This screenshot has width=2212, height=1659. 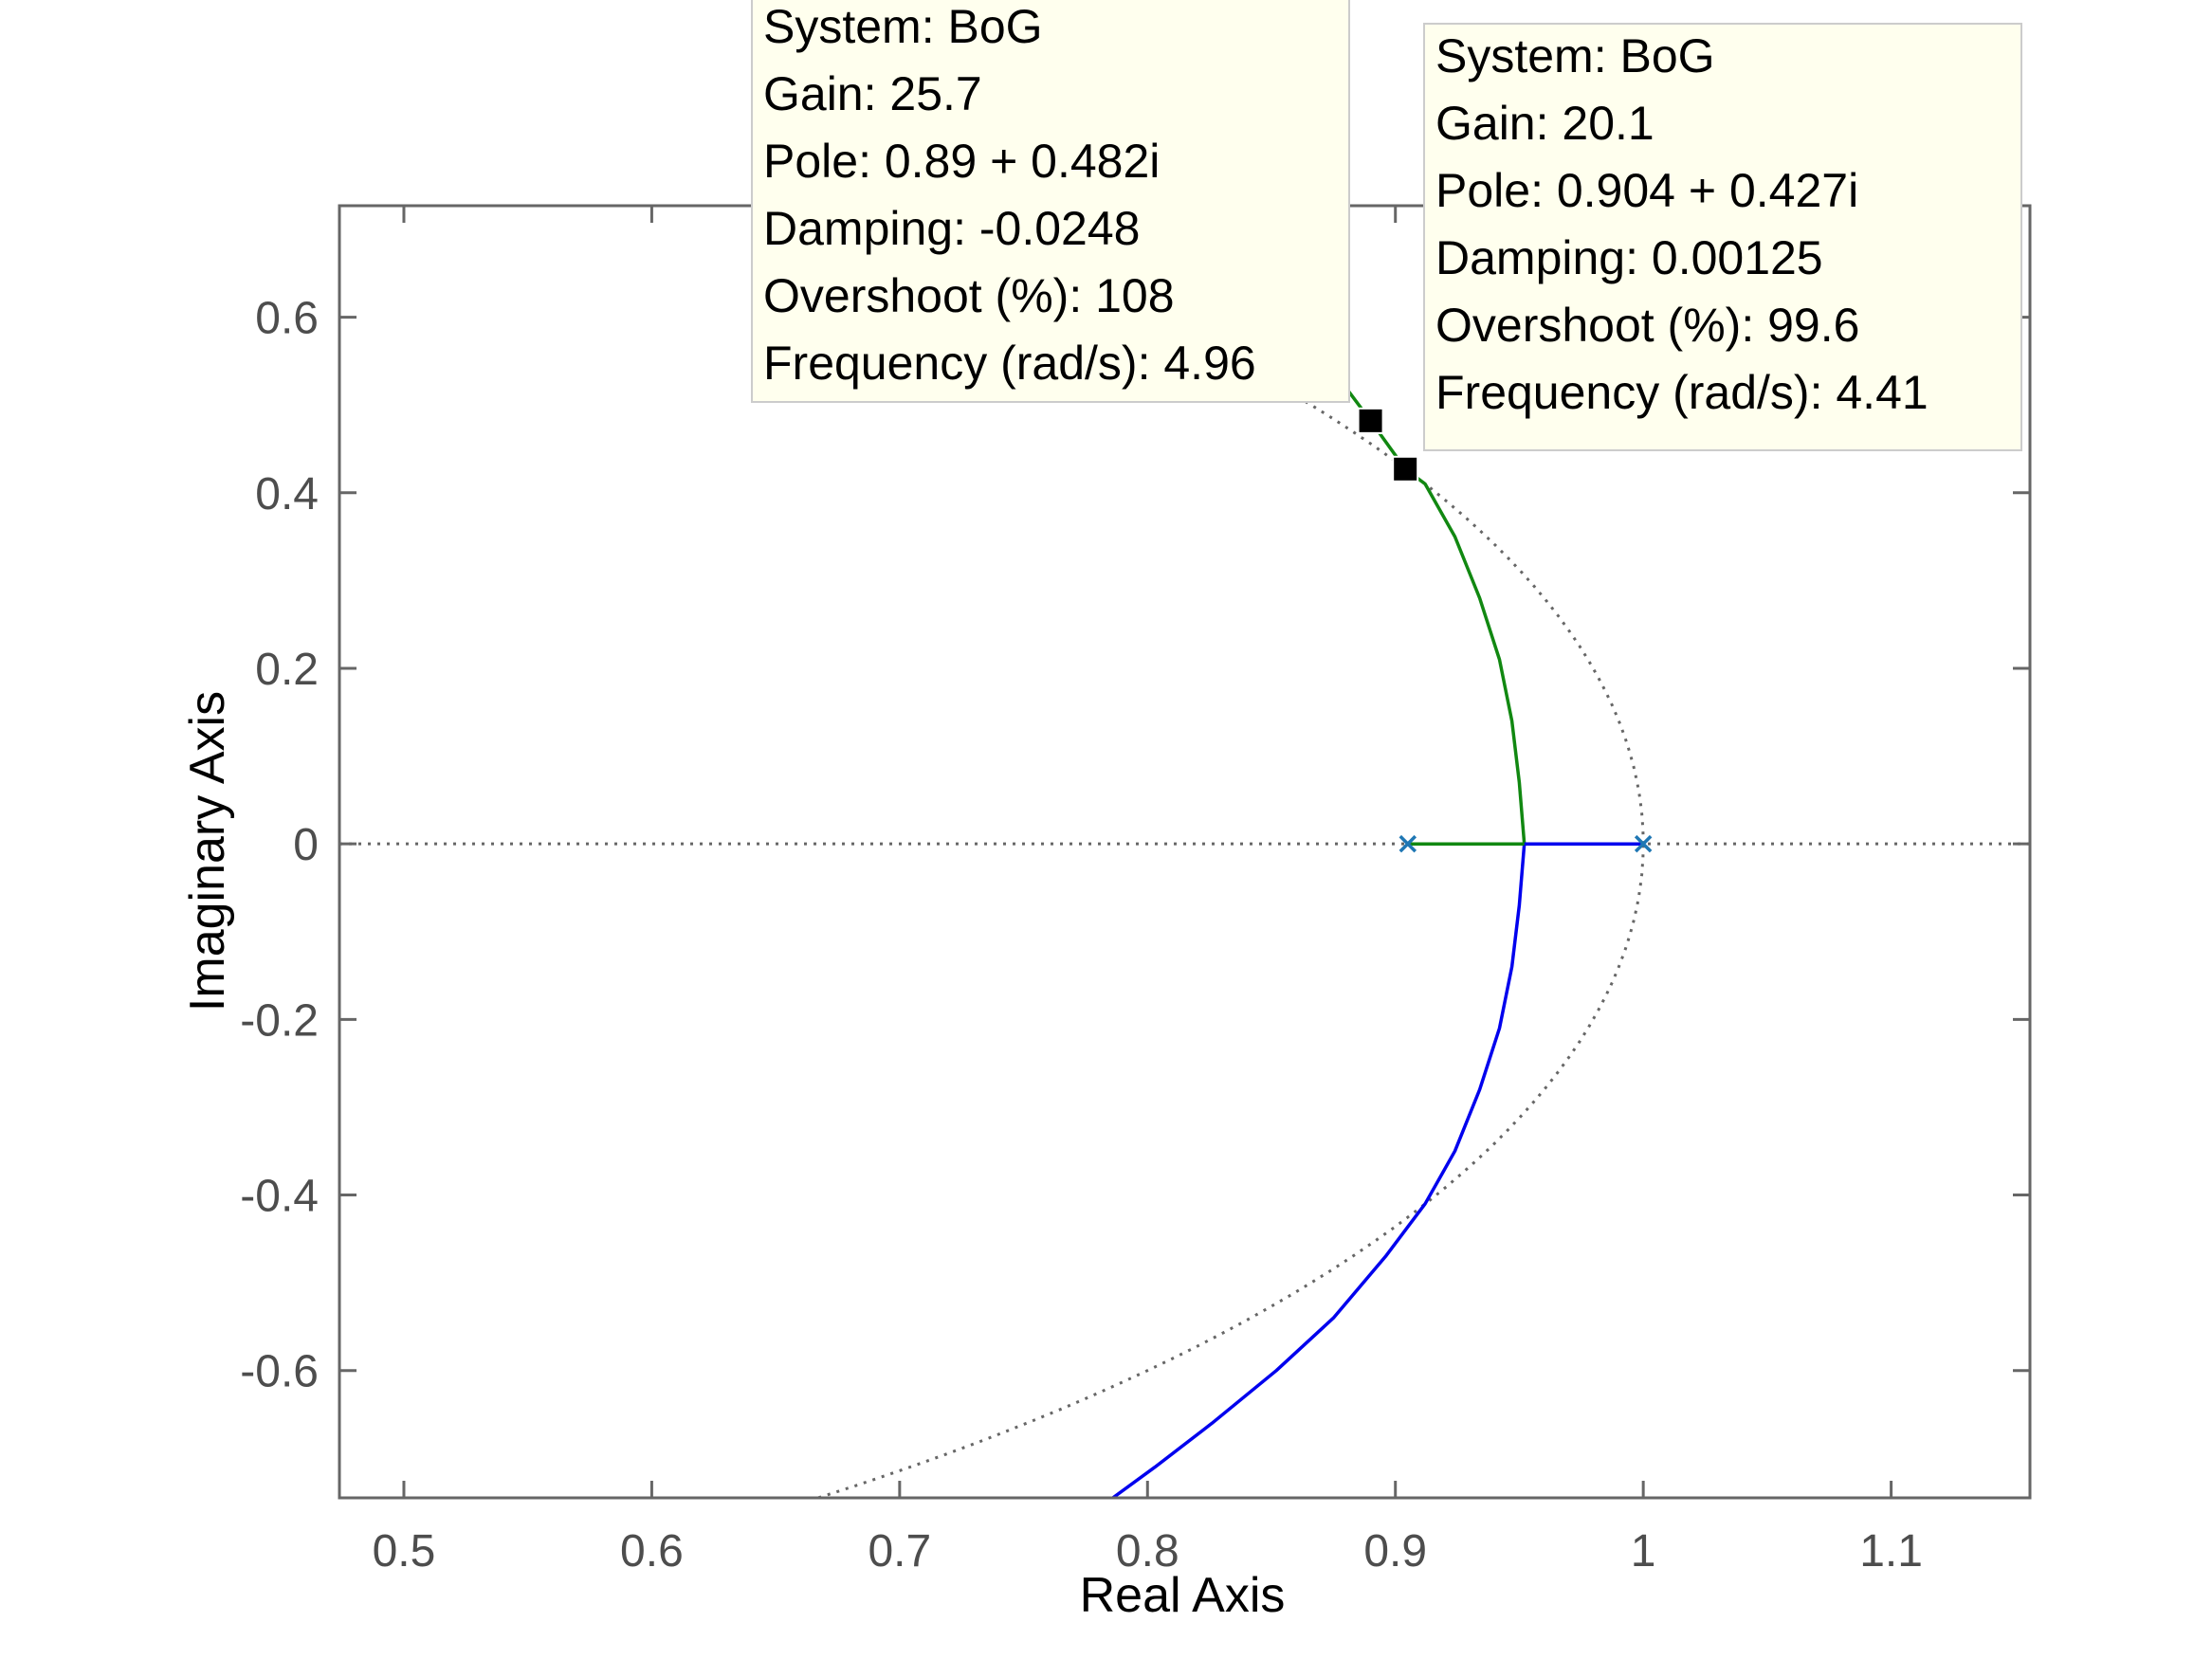 I want to click on x-tick-label: 1, so click(x=1643, y=1551).